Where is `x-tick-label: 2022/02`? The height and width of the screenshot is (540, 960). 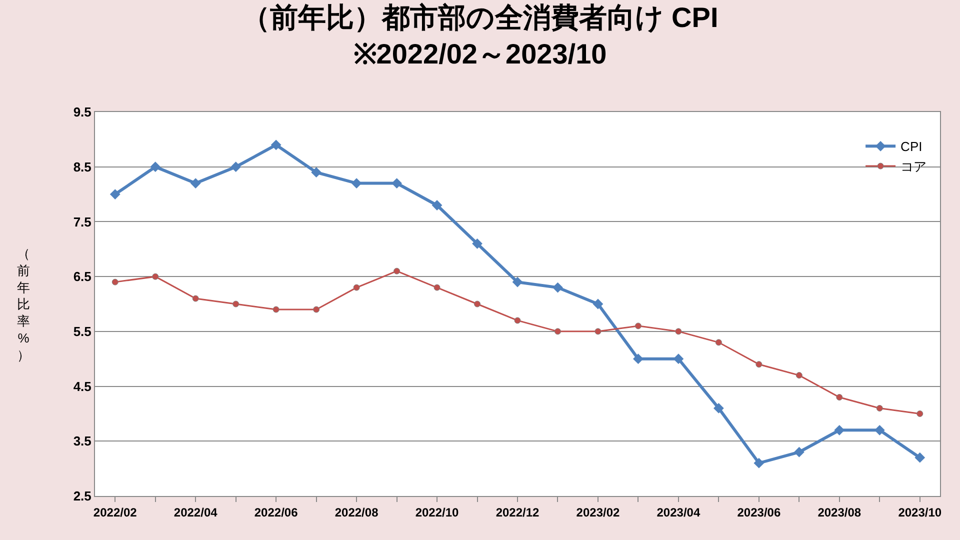
x-tick-label: 2022/02 is located at coordinates (115, 512).